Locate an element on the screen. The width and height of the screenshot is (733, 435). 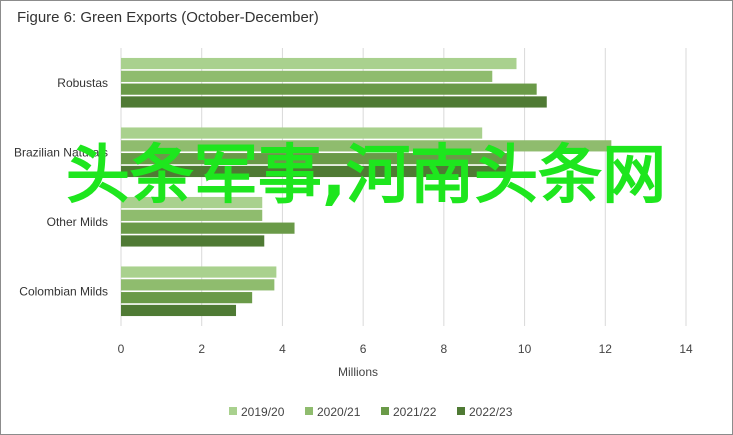
x-tick-label: 6 is located at coordinates (363, 349).